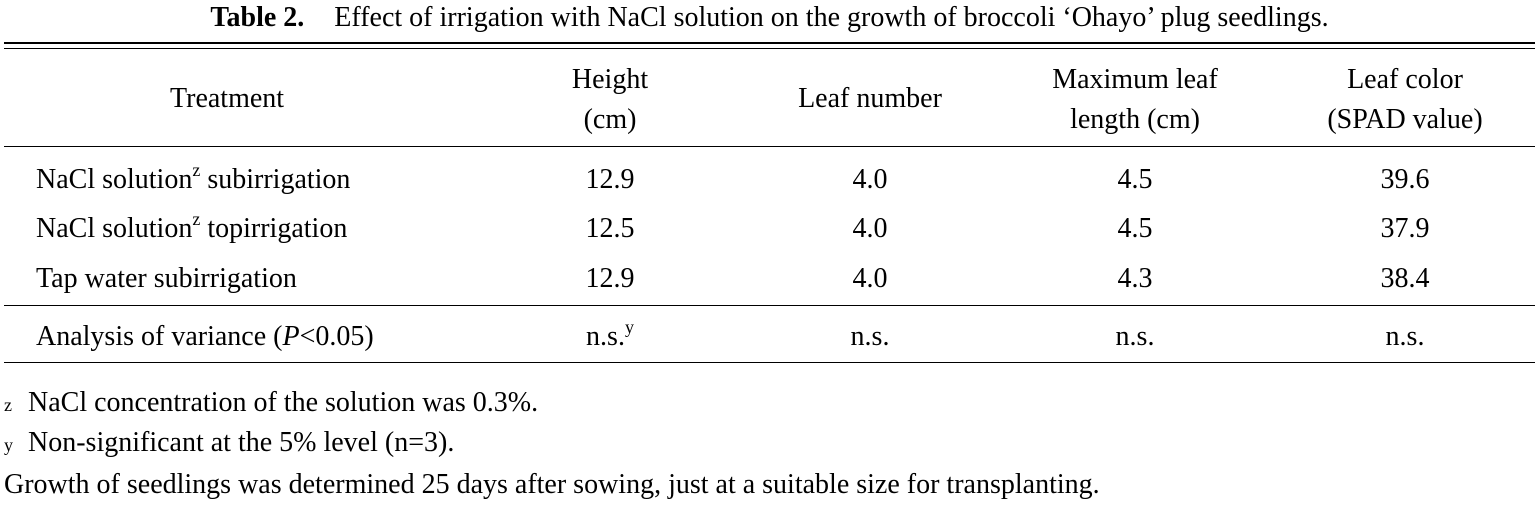 This screenshot has width=1539, height=506. Describe the element at coordinates (1405, 99) in the screenshot. I see `header-leaf-color: Leaf color (SPAD value)` at that location.